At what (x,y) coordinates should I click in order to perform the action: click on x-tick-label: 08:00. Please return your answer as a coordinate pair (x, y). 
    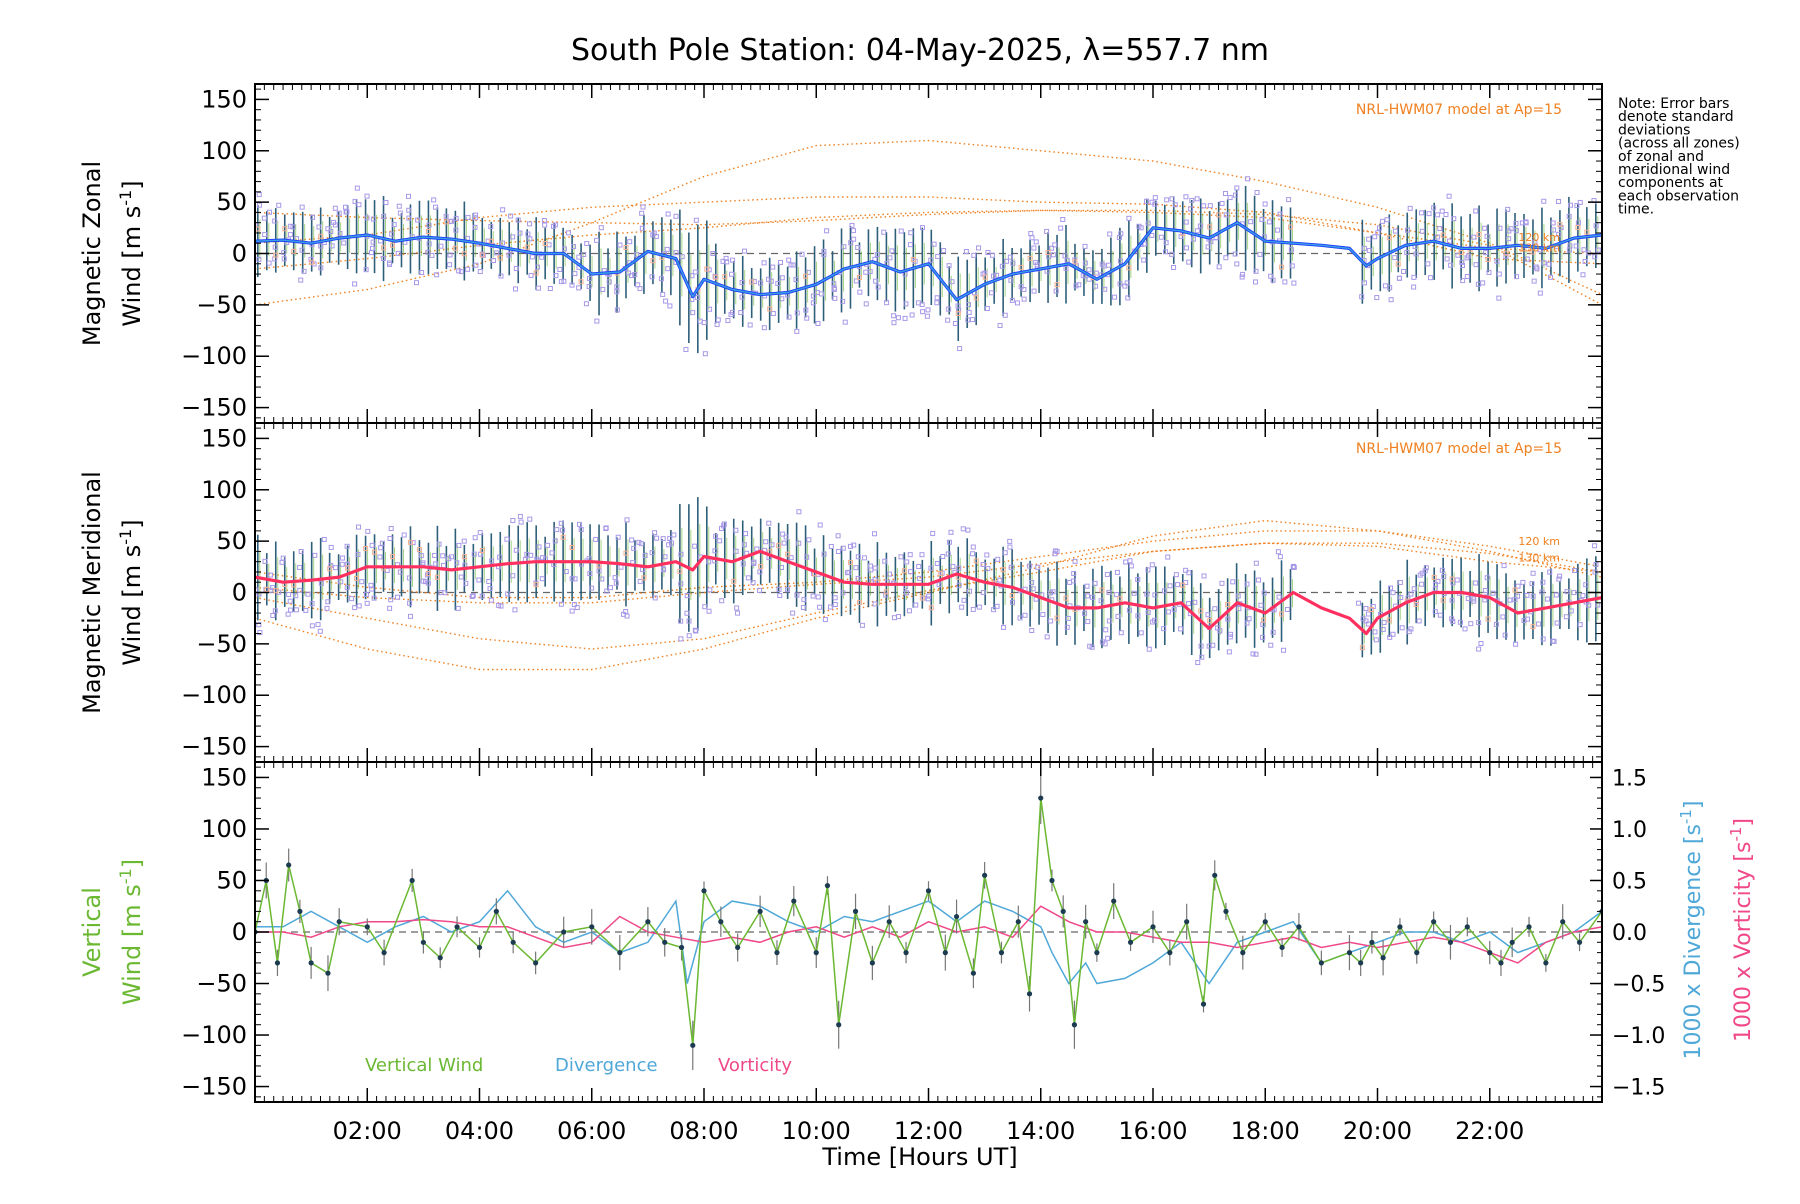
    Looking at the image, I should click on (703, 1131).